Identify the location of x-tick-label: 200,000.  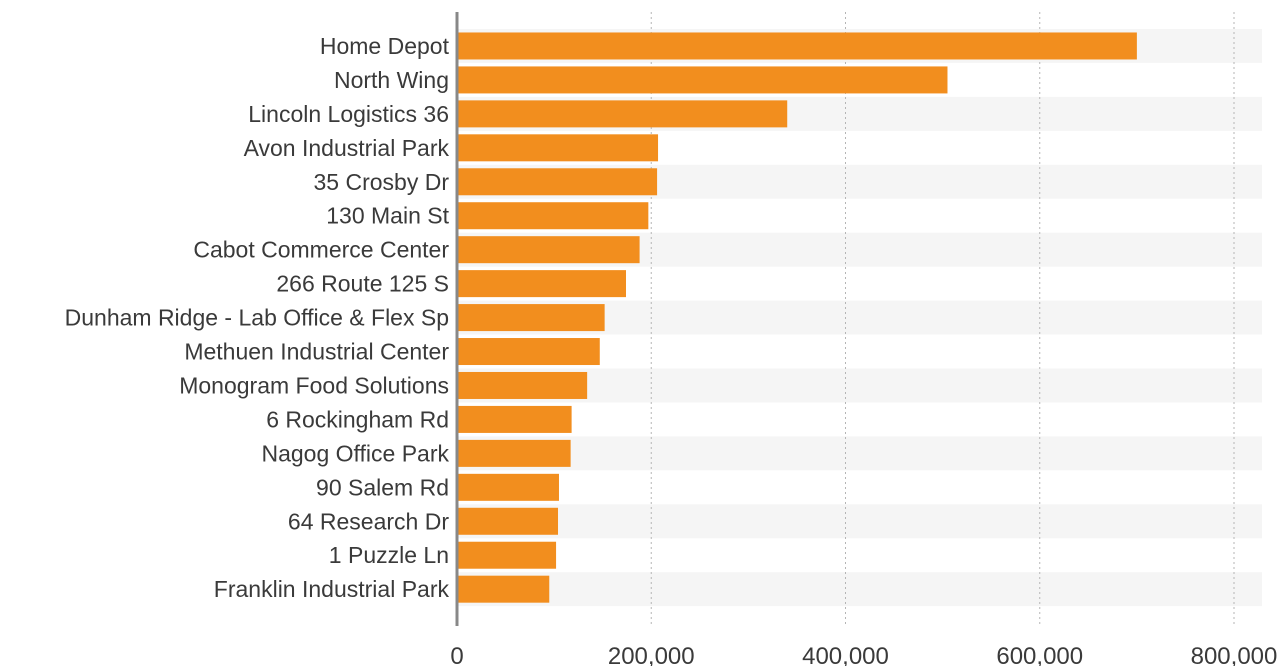
(651, 654).